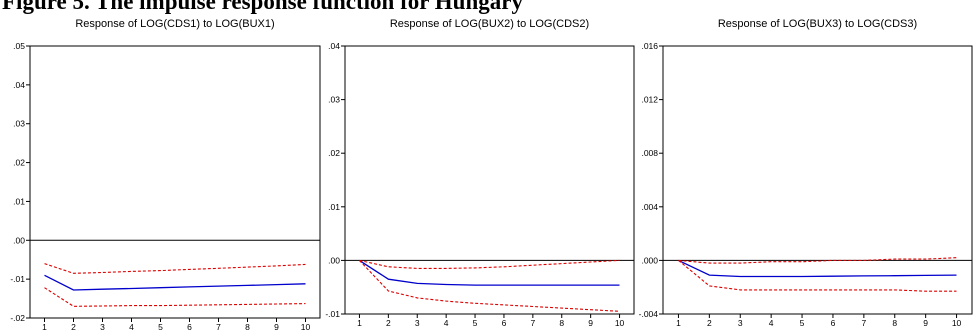 This screenshot has width=976, height=331. Describe the element at coordinates (649, 314) in the screenshot. I see `y-tick-label: -.004` at that location.